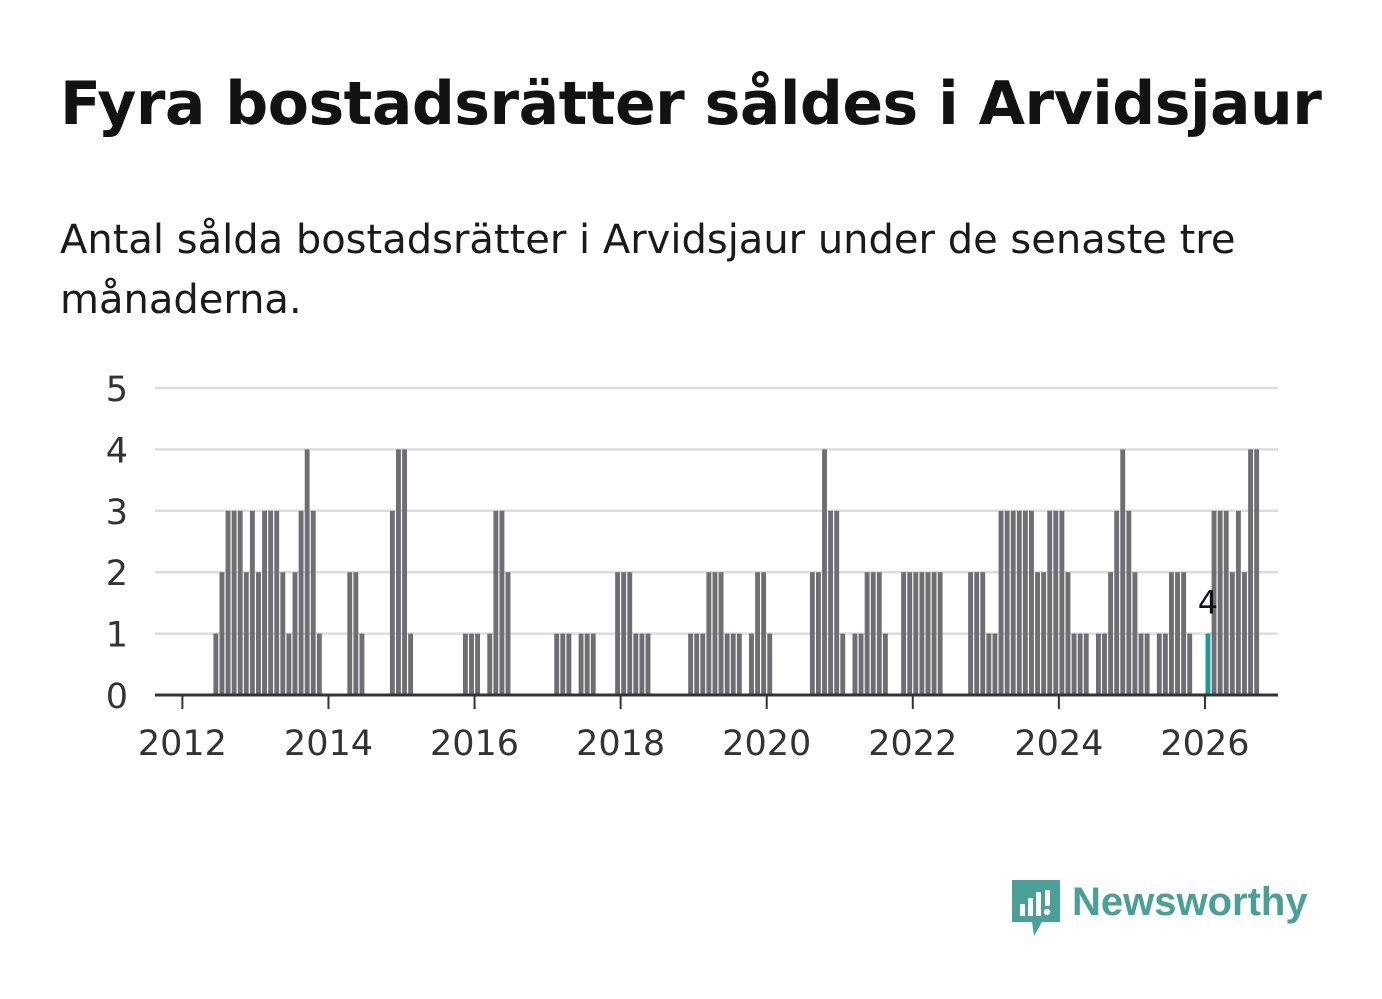 The width and height of the screenshot is (1382, 999). What do you see at coordinates (117, 451) in the screenshot?
I see `y-tick-label: 4` at bounding box center [117, 451].